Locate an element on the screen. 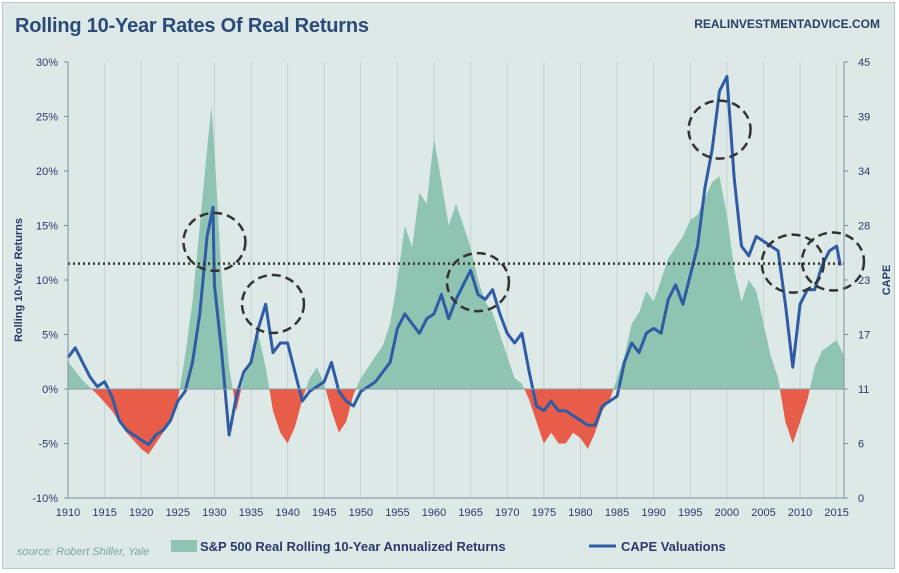  y-right-tick-8: 45 is located at coordinates (864, 63).